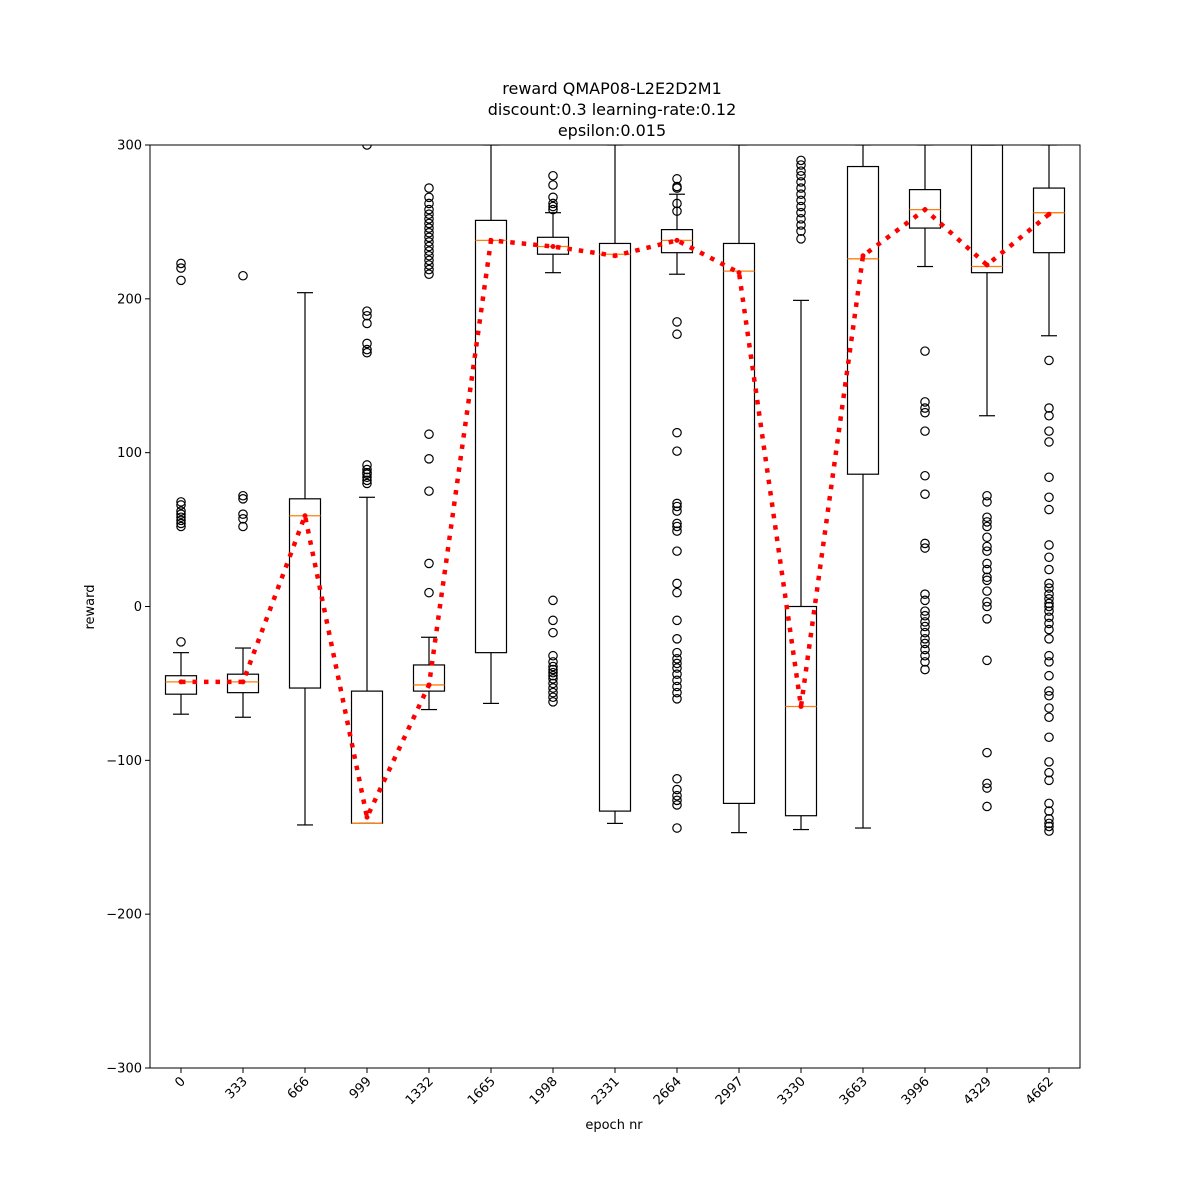 The height and width of the screenshot is (1200, 1200). I want to click on y-axis-label: reward, so click(90, 606).